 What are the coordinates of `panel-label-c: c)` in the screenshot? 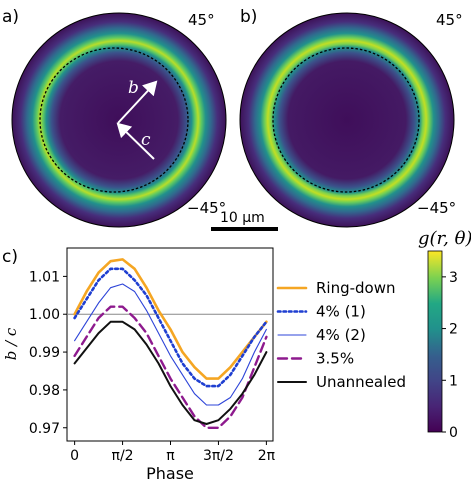 It's located at (10, 257).